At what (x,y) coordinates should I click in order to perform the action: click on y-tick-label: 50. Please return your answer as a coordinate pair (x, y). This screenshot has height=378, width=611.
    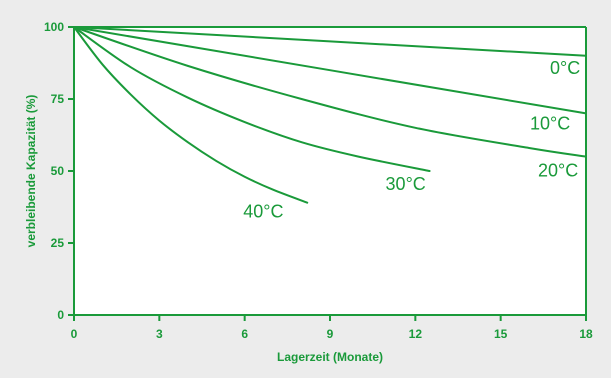
    Looking at the image, I should click on (58, 171).